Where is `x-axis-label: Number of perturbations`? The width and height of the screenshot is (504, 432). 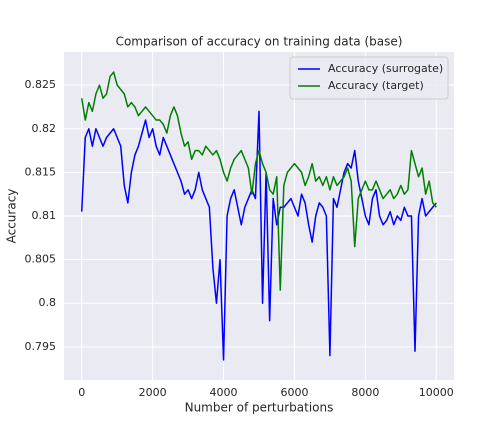 x-axis-label: Number of perturbations is located at coordinates (259, 408).